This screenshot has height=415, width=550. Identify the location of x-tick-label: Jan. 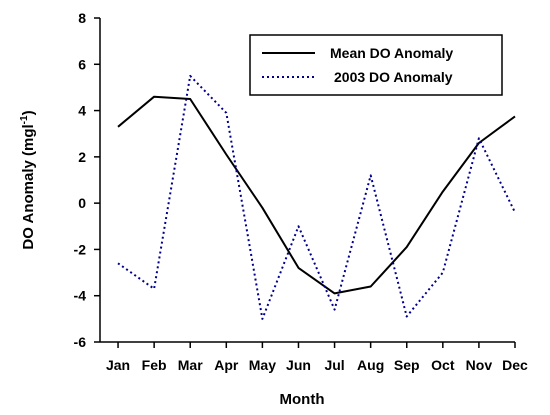
(118, 365).